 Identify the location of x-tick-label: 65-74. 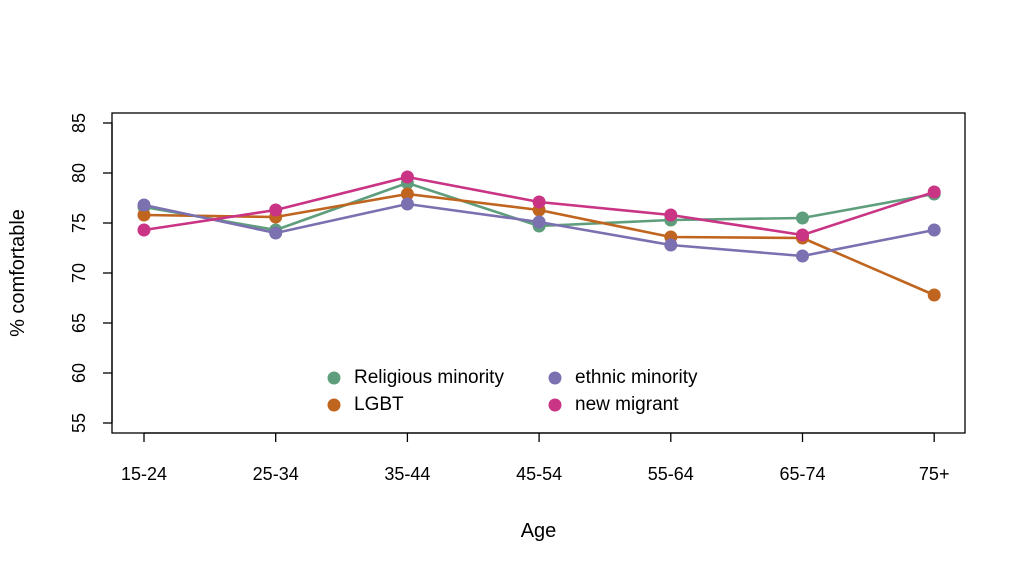
(802, 474).